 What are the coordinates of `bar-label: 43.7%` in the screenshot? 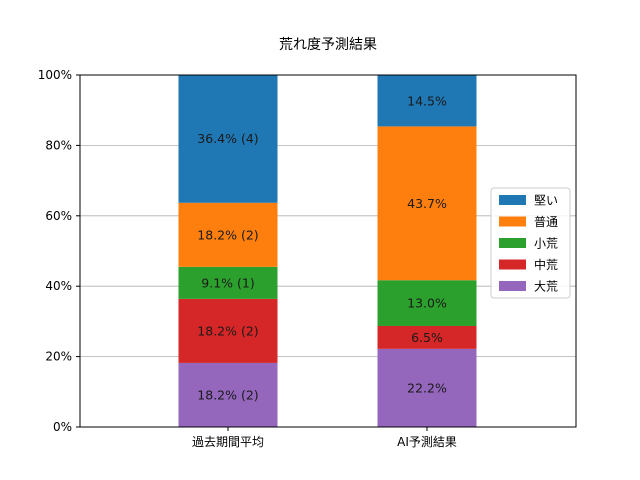 It's located at (427, 203).